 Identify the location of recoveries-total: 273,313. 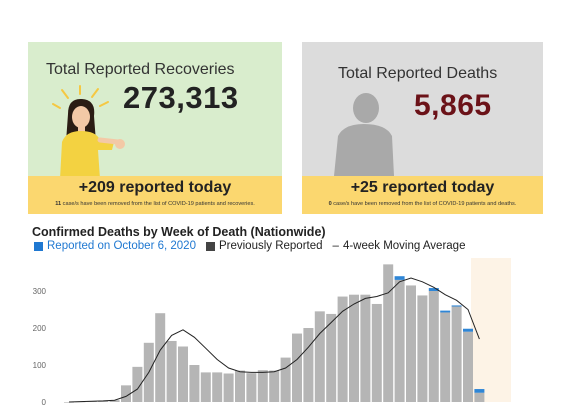
(181, 97).